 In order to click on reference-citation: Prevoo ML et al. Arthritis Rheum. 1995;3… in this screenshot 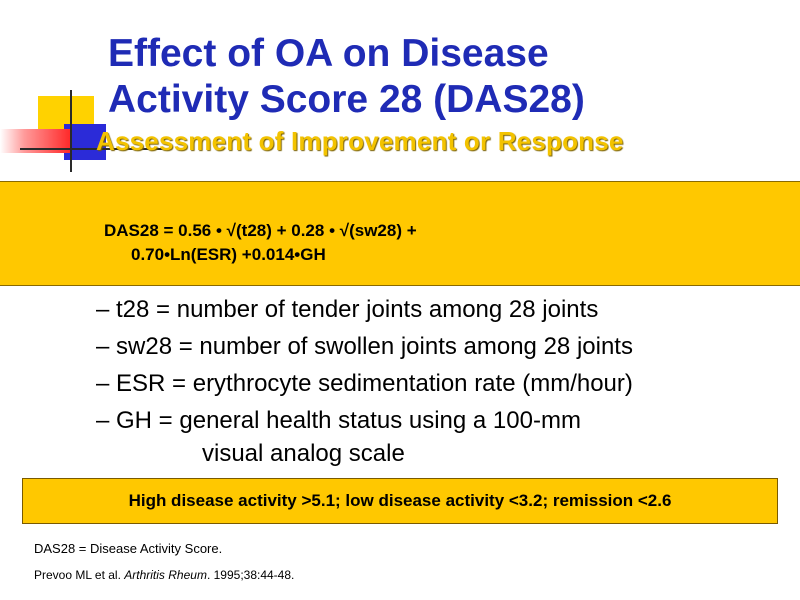, I will do `click(164, 575)`.